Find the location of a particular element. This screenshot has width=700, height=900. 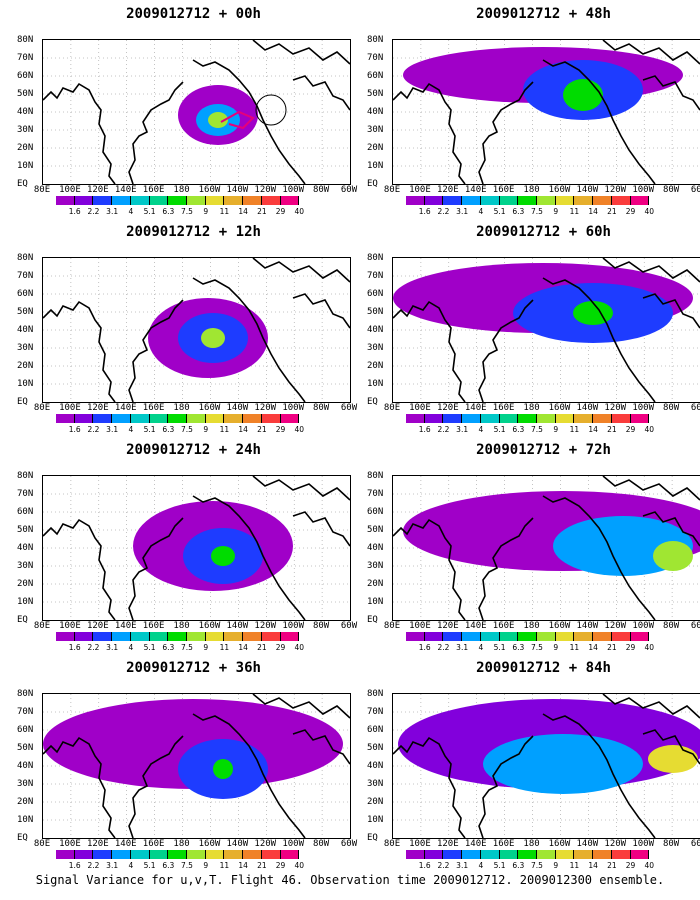

longitude-label: 80E is located at coordinates (392, 626).